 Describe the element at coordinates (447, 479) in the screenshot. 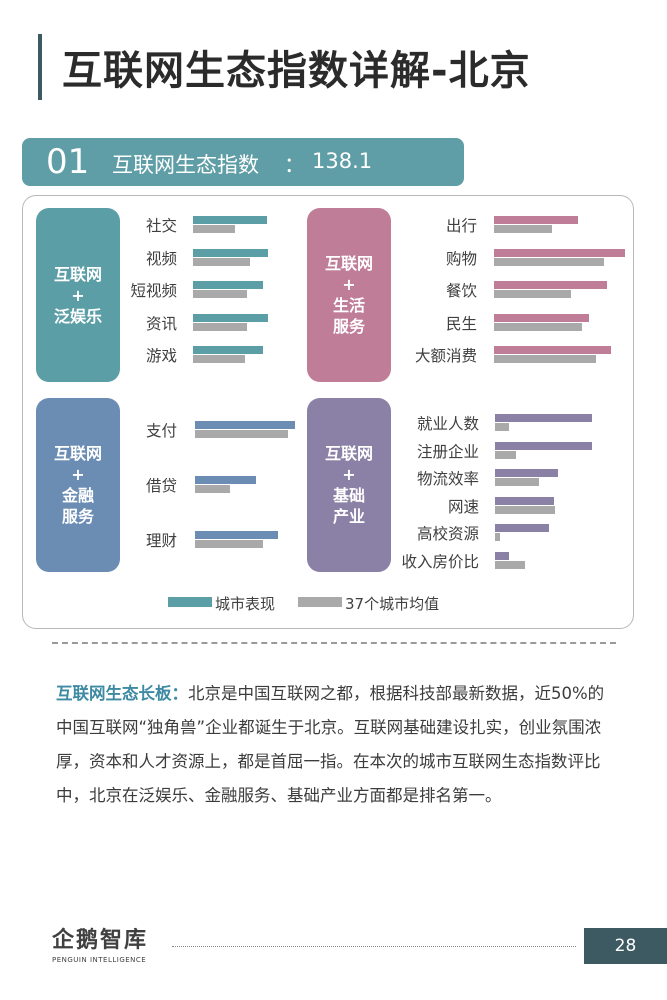

I see `category-label: 物流效率` at that location.